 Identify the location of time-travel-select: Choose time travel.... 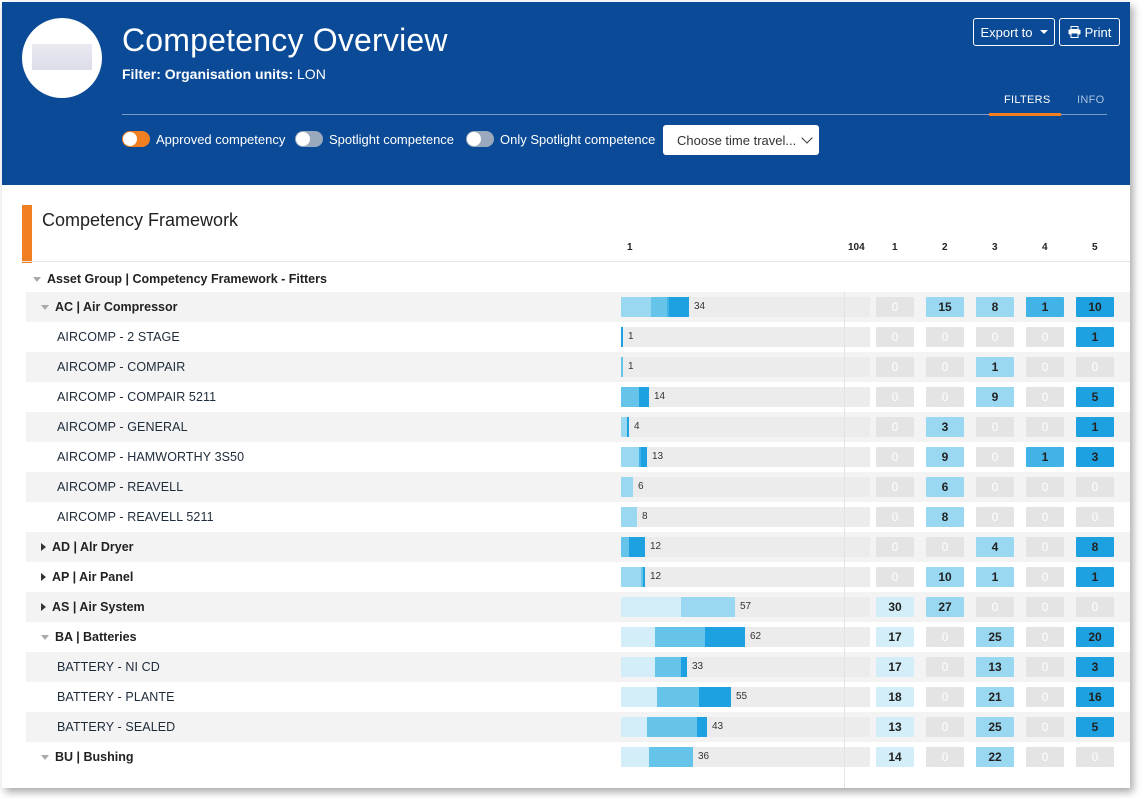
(741, 140).